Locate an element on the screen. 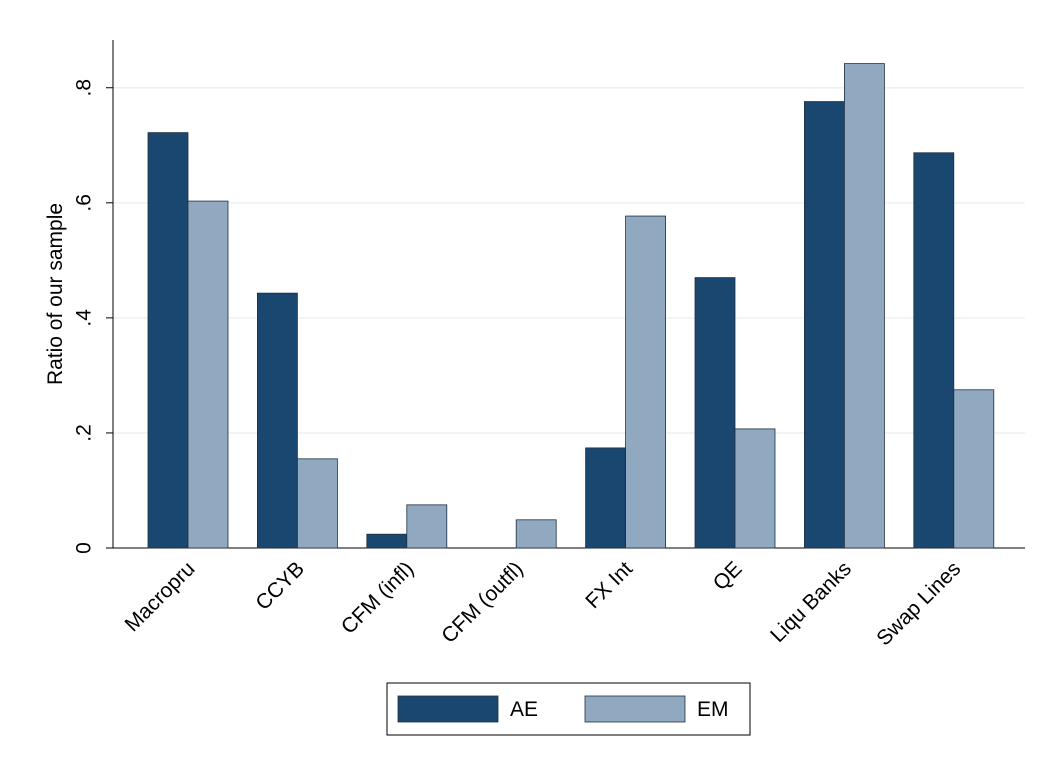  y-tick-label: .8 is located at coordinates (84, 88).